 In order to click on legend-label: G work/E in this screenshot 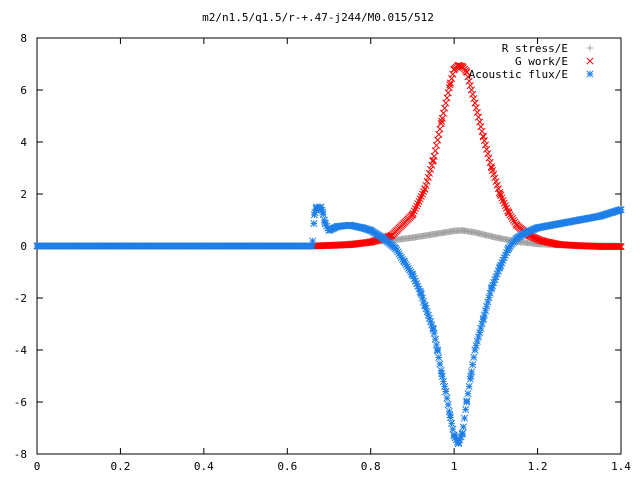, I will do `click(541, 61)`.